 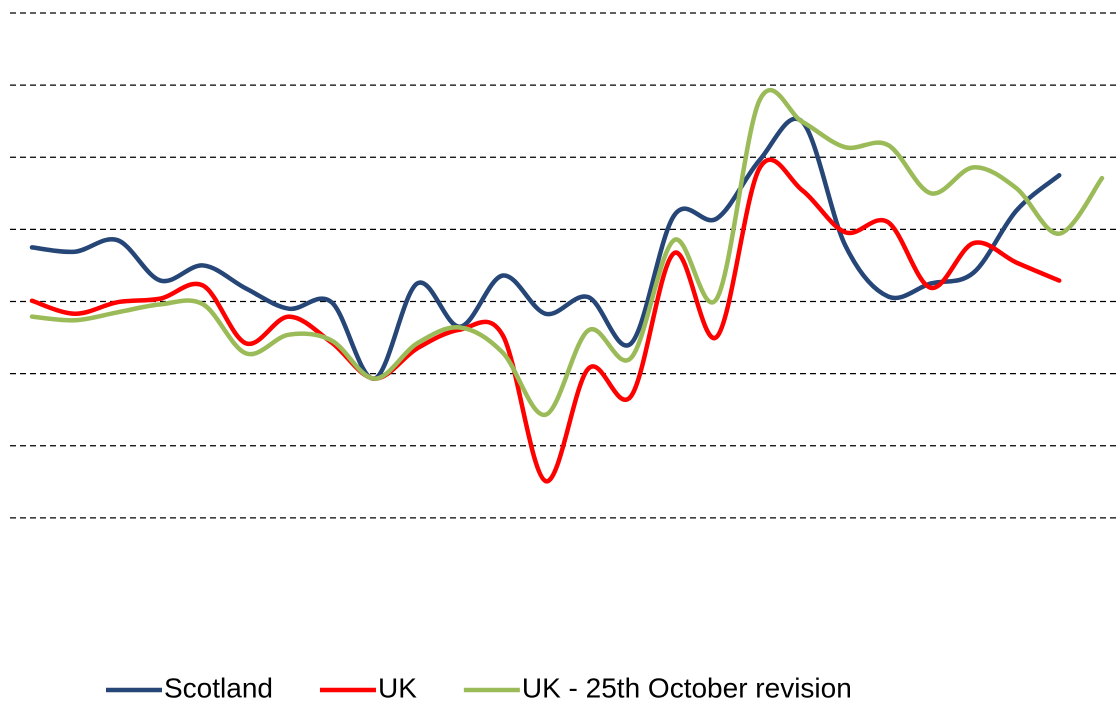 I want to click on legend-label: Scotland, so click(x=218, y=687).